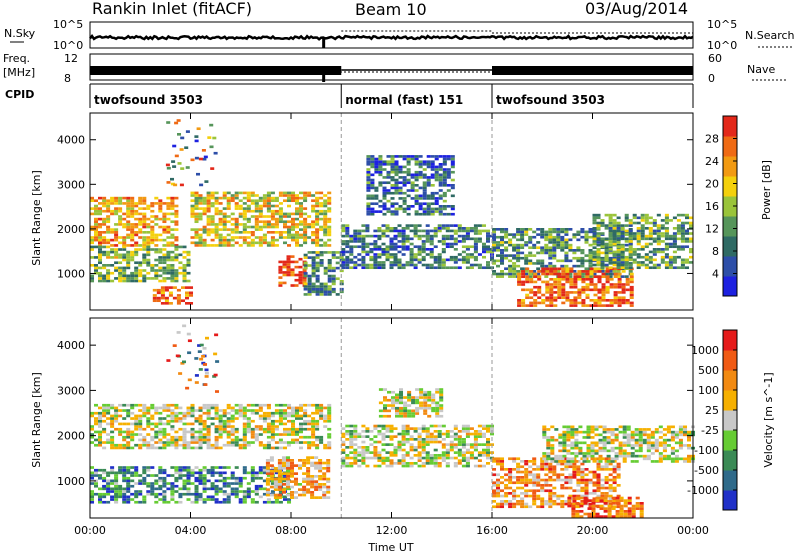  What do you see at coordinates (20, 33) in the screenshot?
I see `nsky-label: N.Sky` at bounding box center [20, 33].